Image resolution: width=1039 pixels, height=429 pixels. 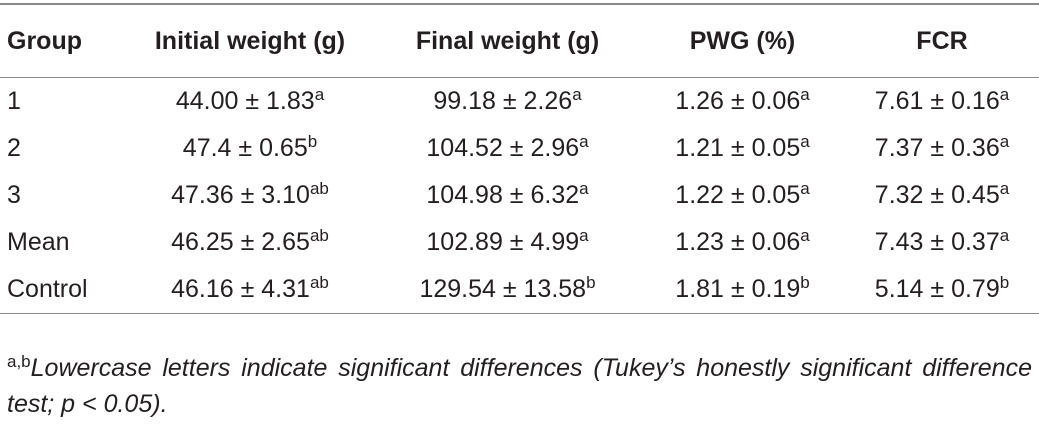 What do you see at coordinates (503, 101) in the screenshot?
I see `cell-value: 99.18 ± 2.26` at bounding box center [503, 101].